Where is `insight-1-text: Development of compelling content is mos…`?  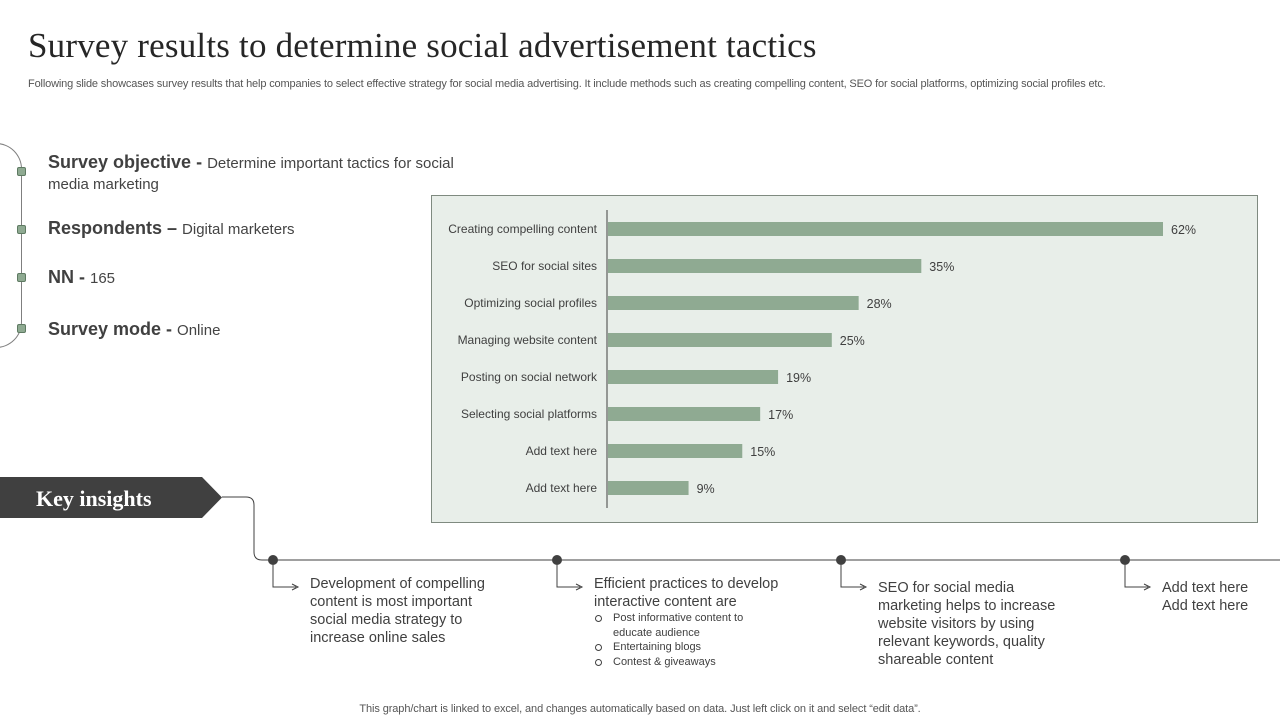 insight-1-text: Development of compelling content is mos… is located at coordinates (397, 611).